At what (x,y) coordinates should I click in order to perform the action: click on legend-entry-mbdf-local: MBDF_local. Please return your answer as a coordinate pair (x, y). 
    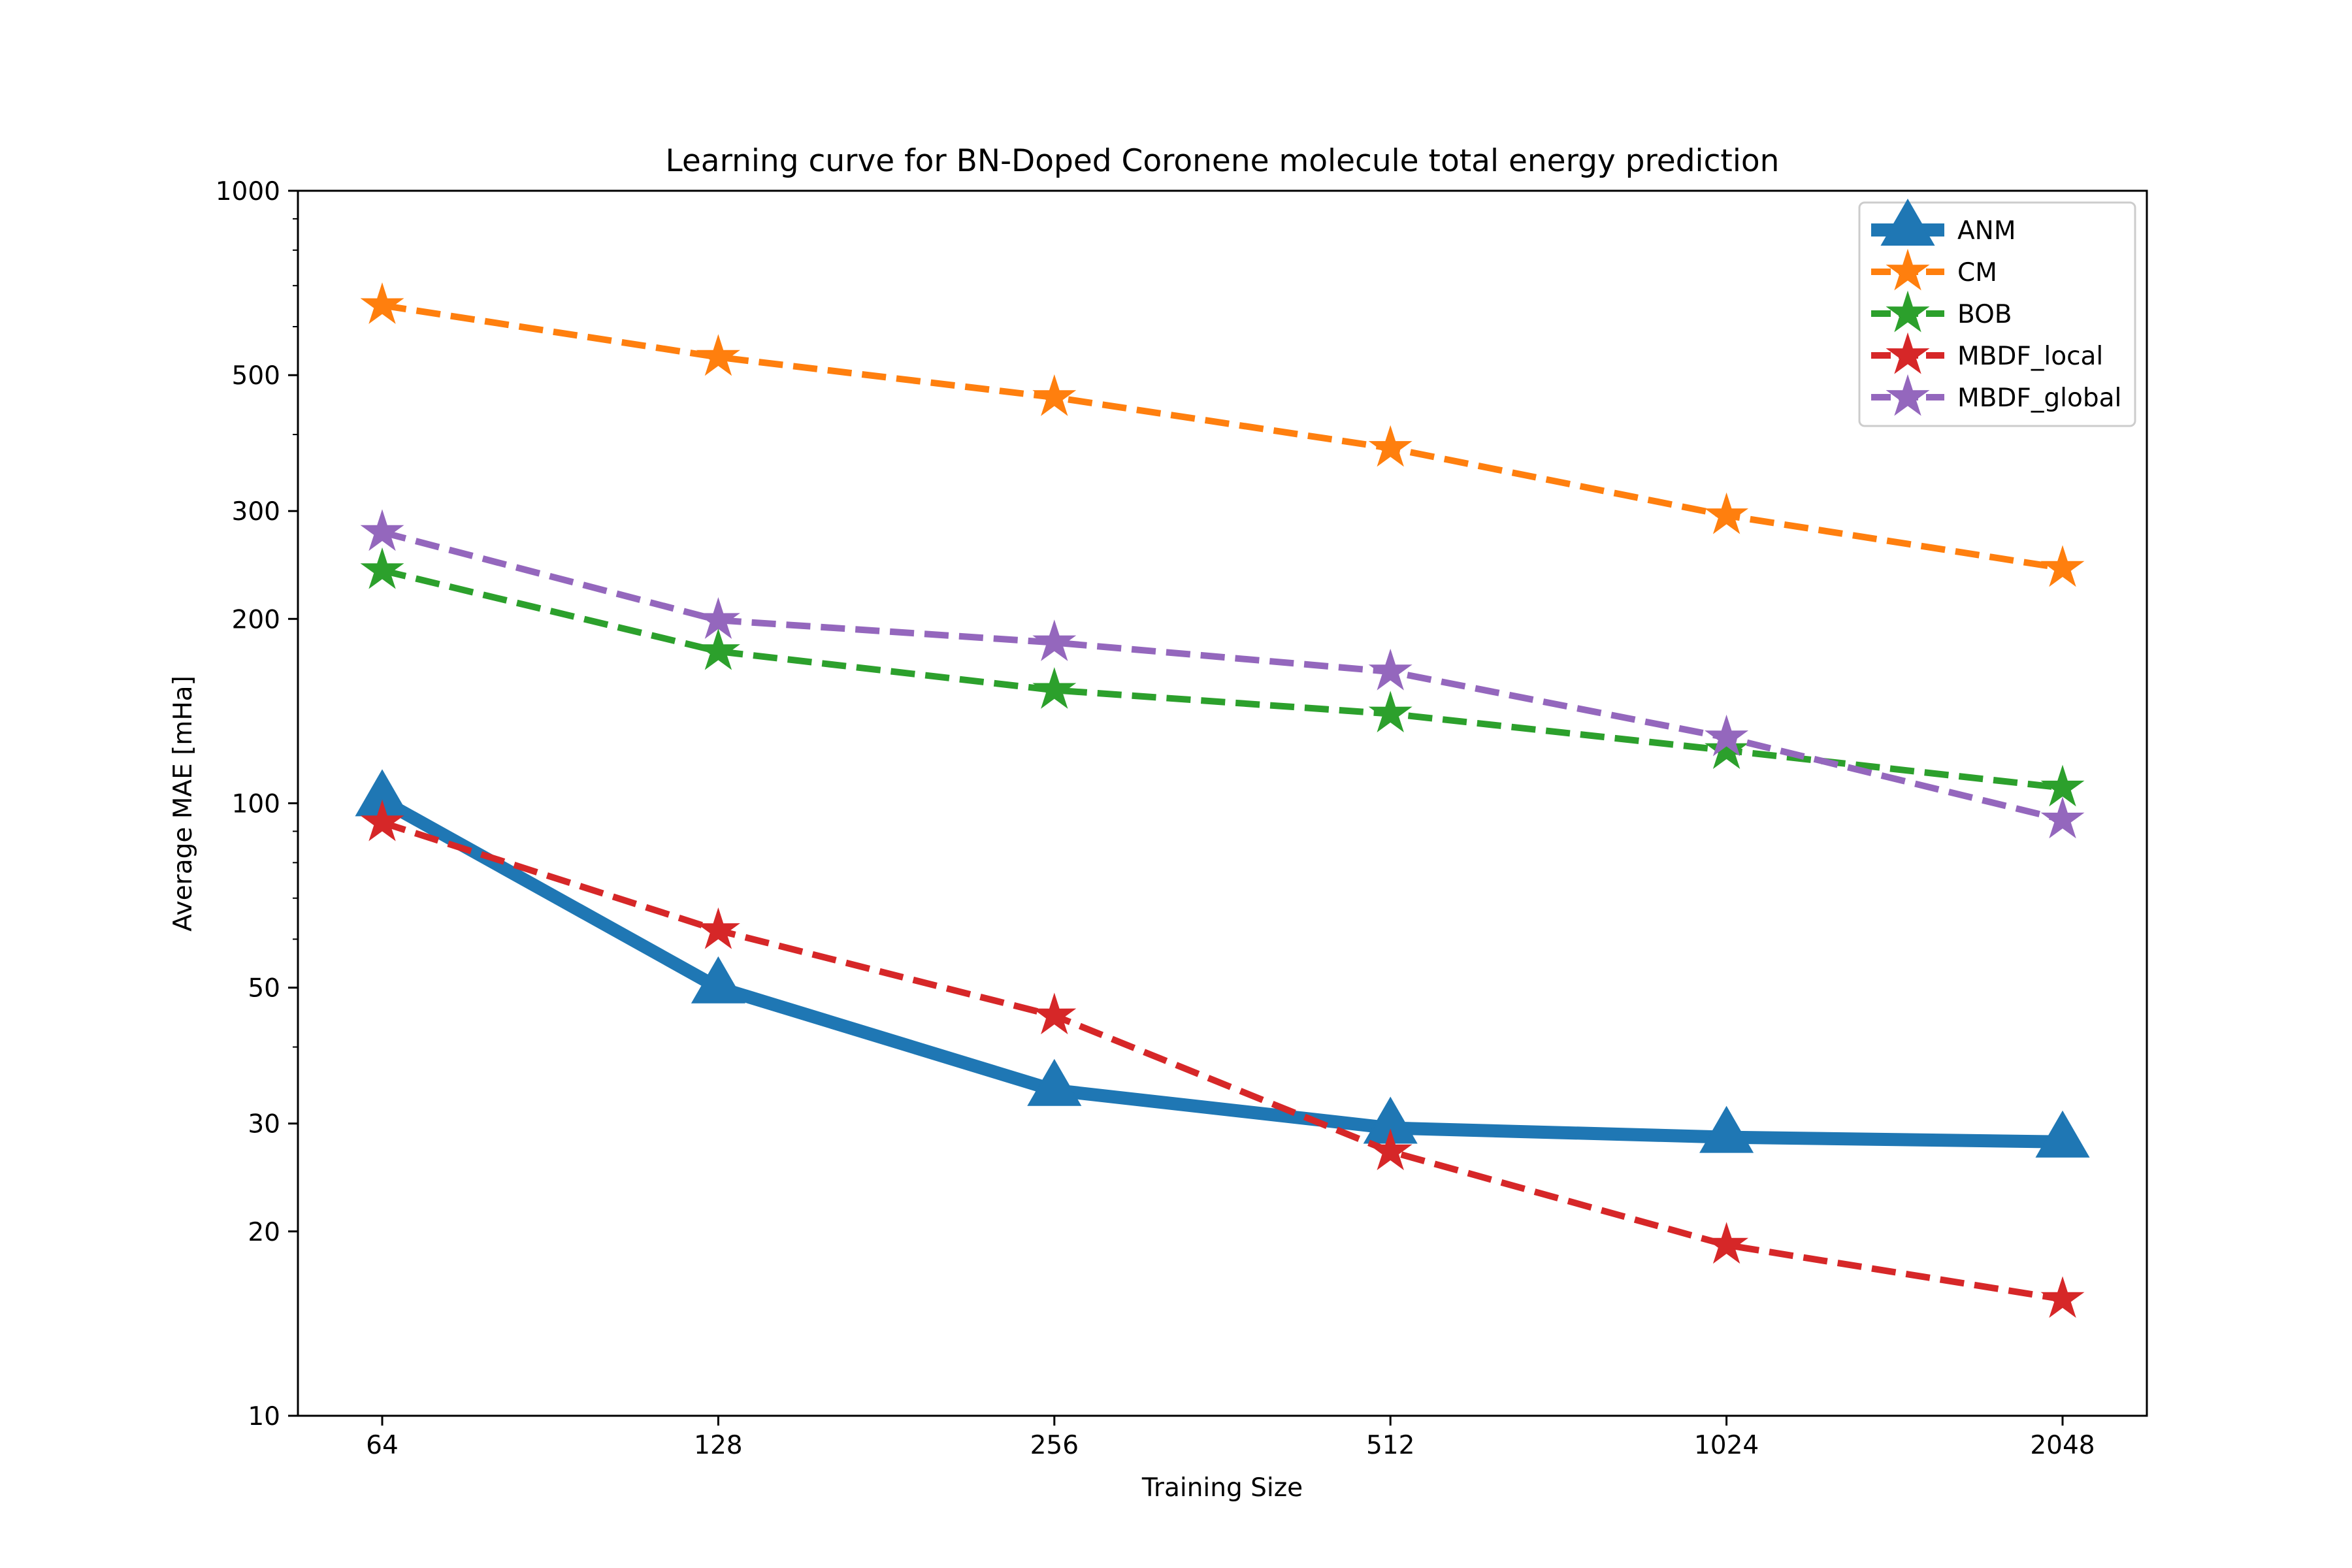
    Looking at the image, I should click on (1987, 353).